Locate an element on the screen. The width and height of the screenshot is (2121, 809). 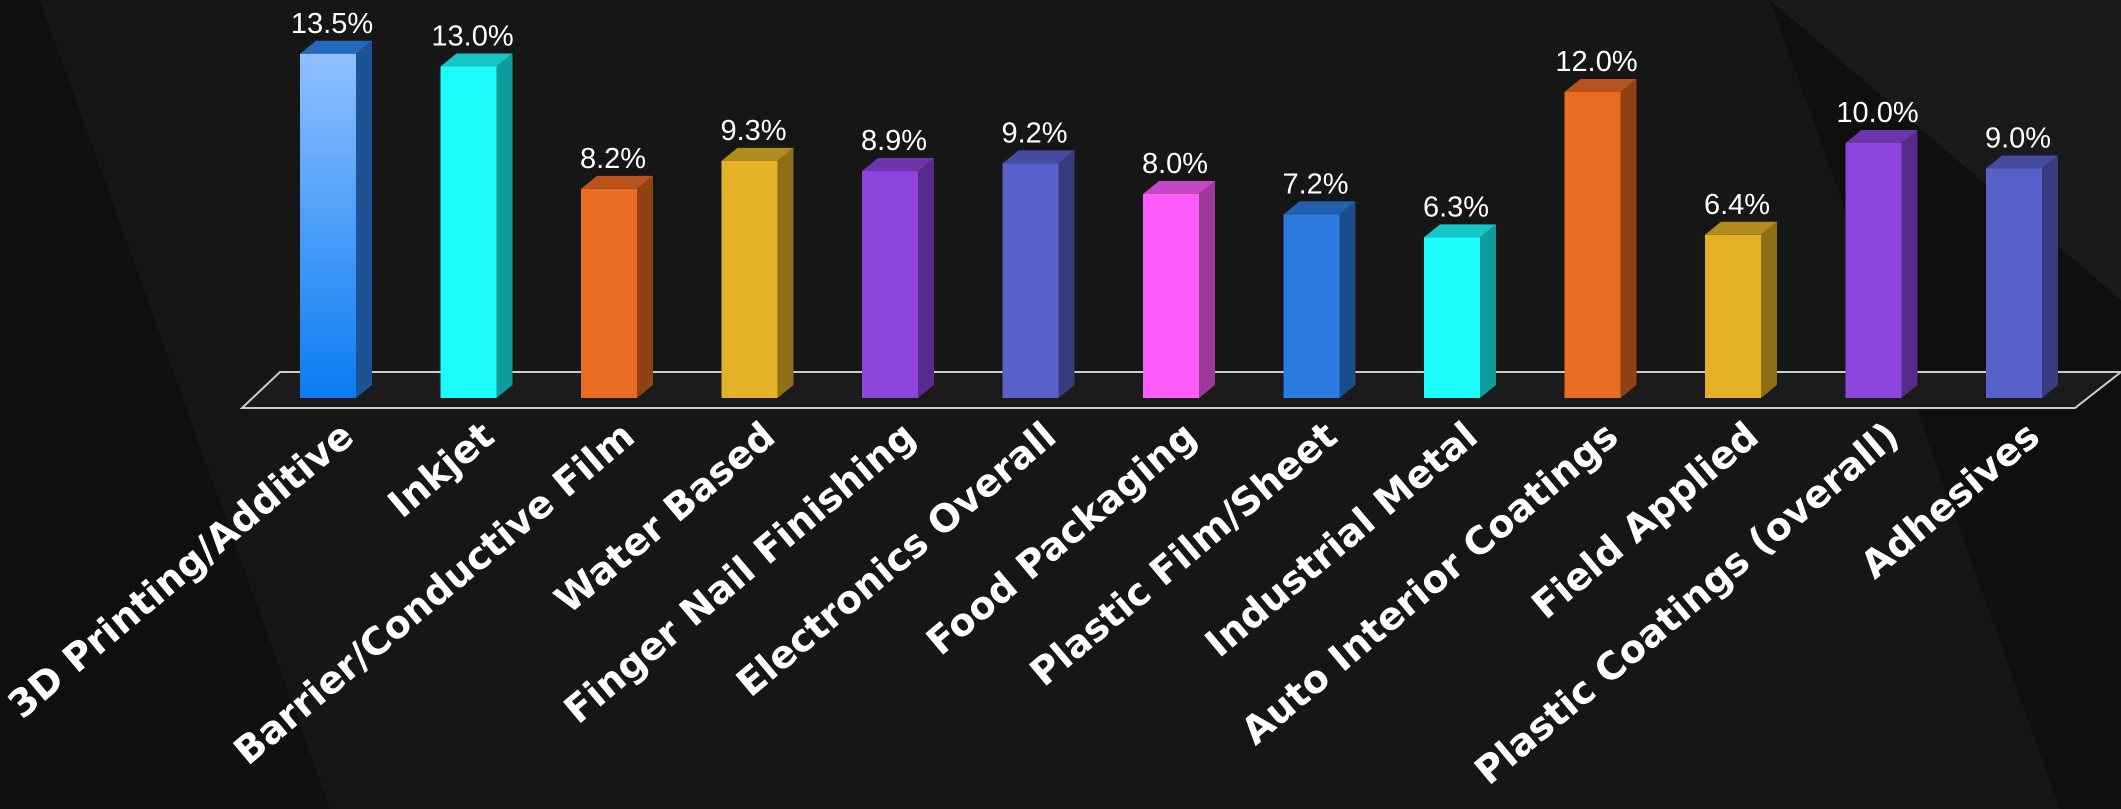
data-label: 8.2% is located at coordinates (613, 159).